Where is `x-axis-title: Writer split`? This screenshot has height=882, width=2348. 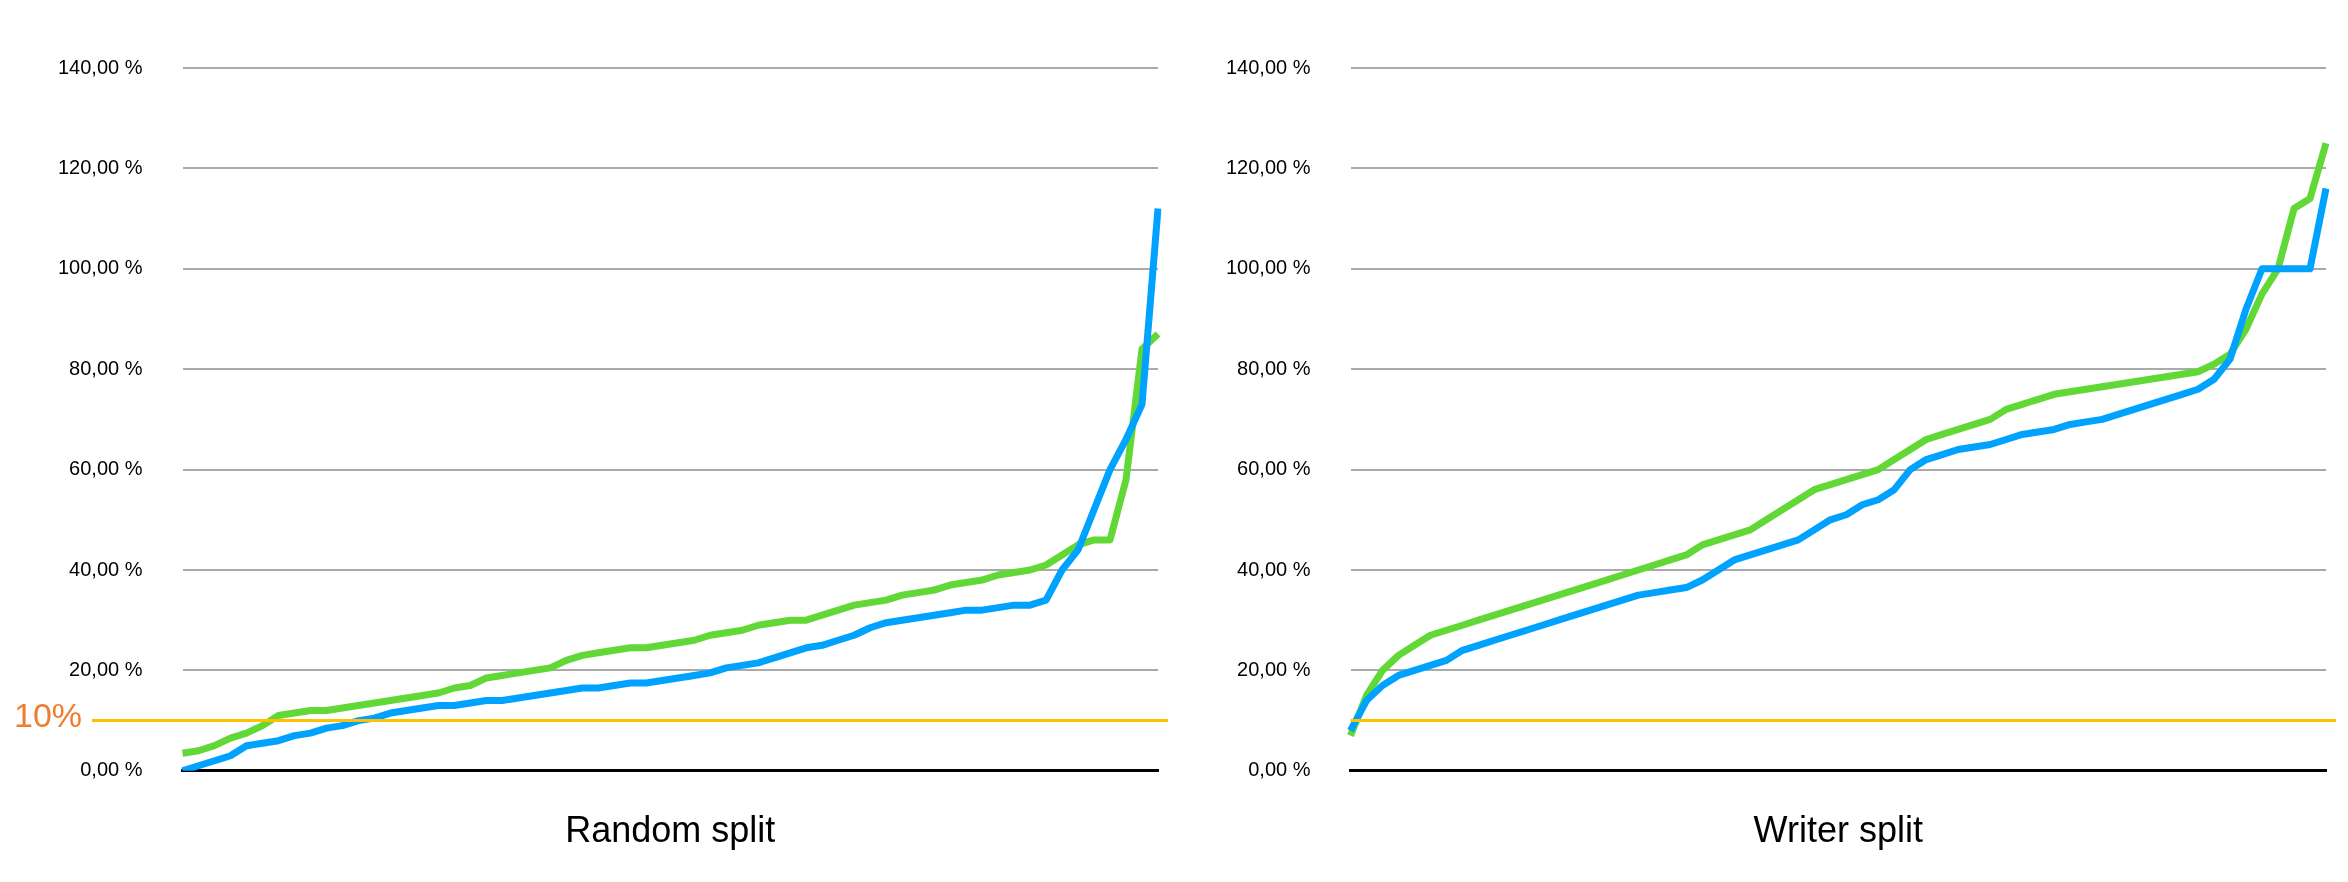 x-axis-title: Writer split is located at coordinates (1838, 830).